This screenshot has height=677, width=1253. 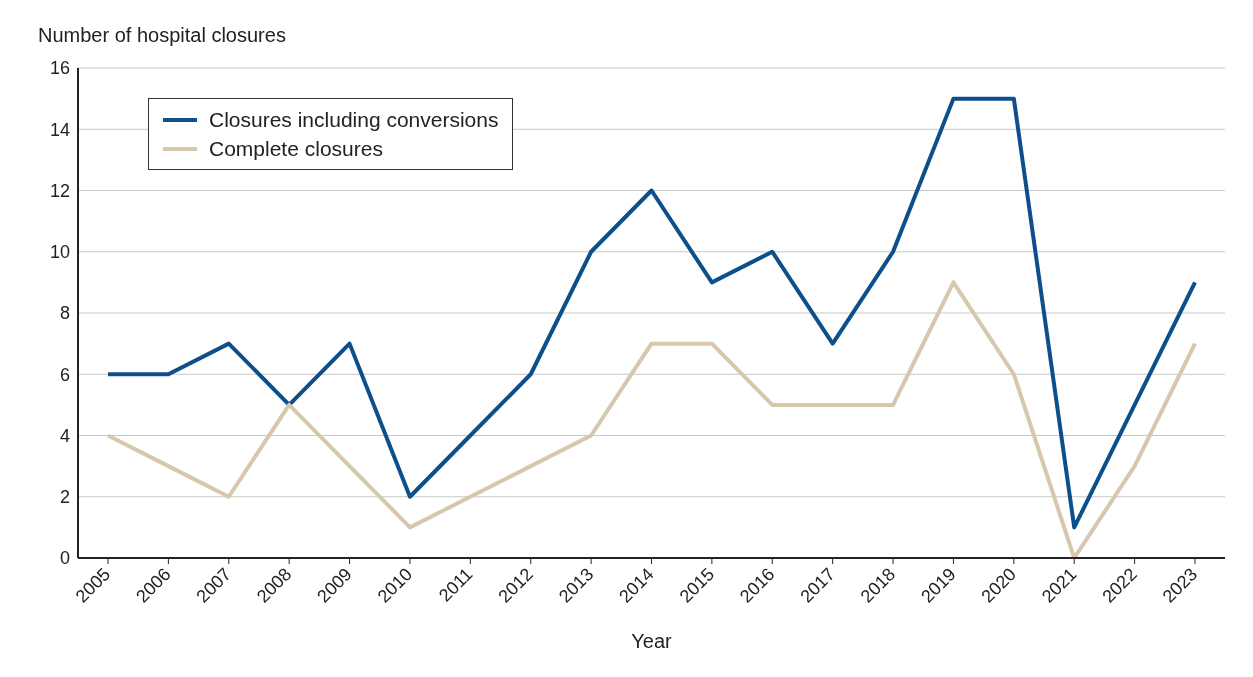 What do you see at coordinates (353, 120) in the screenshot?
I see `legend-label: Closures including conversions` at bounding box center [353, 120].